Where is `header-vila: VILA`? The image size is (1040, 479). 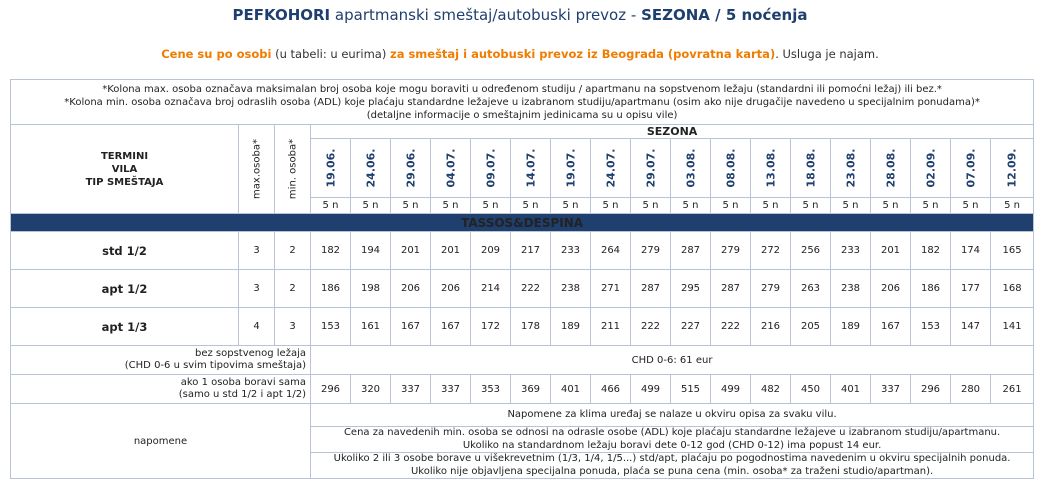 header-vila: VILA is located at coordinates (124, 169).